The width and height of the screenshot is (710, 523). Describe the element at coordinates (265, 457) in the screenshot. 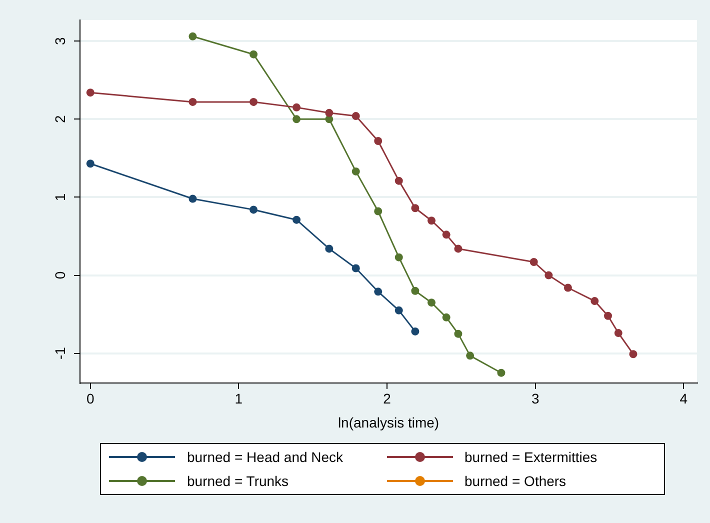

I see `legend-label: burned = Head and Neck` at that location.